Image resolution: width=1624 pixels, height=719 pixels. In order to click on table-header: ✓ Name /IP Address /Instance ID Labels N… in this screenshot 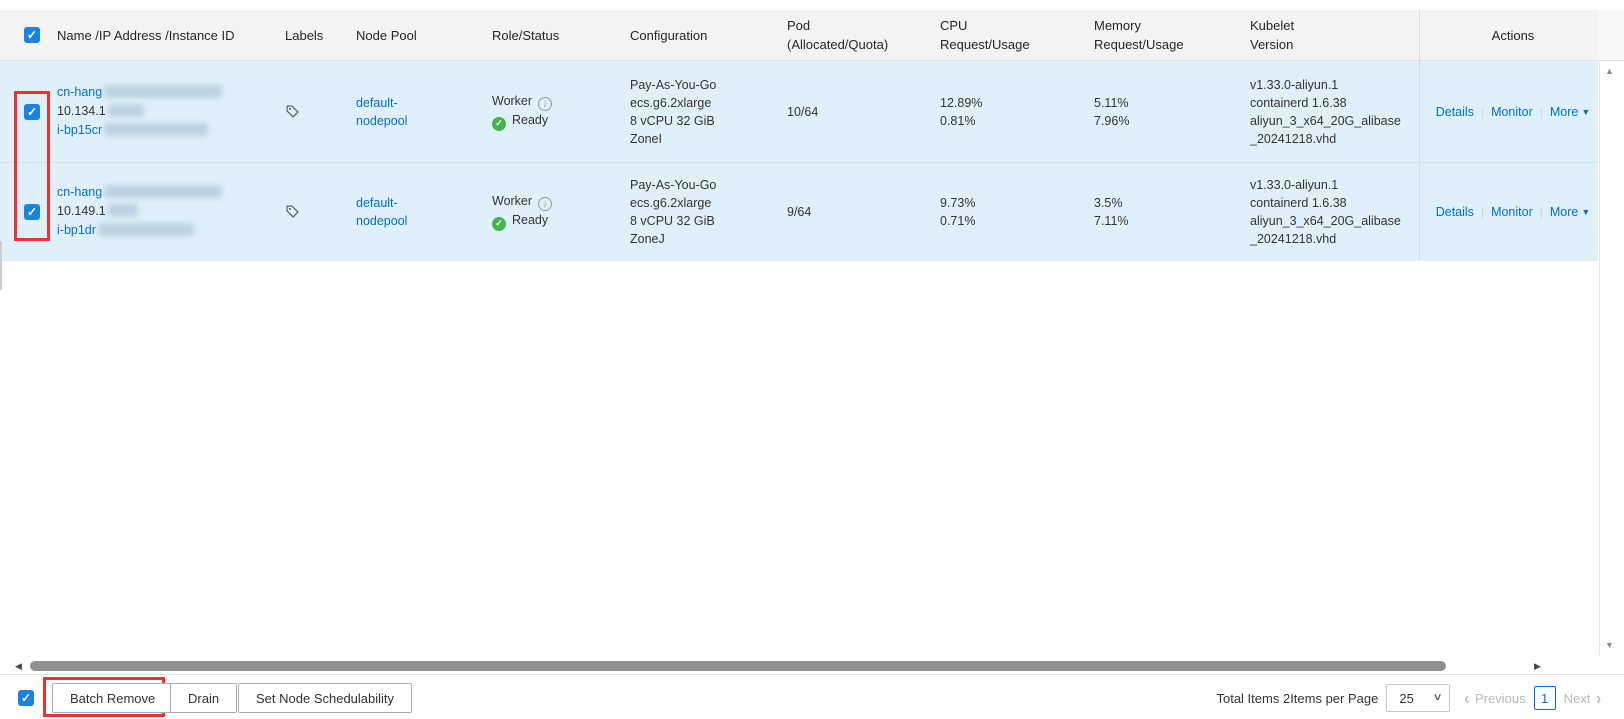, I will do `click(799, 35)`.